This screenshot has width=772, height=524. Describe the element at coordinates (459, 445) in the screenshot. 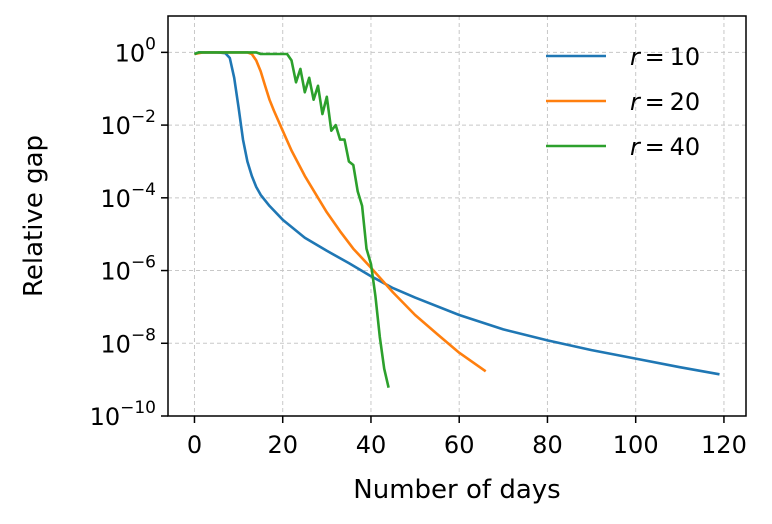

I see `x-tick-label: 60` at that location.